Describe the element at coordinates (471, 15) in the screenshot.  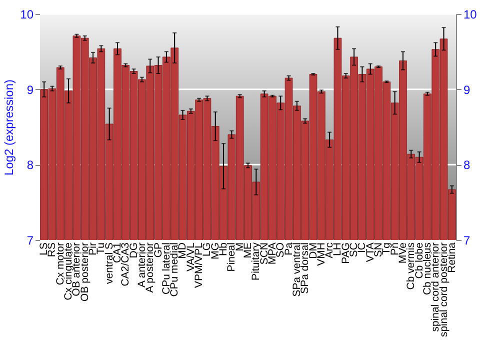
I see `y2-tick-label: 10` at that location.